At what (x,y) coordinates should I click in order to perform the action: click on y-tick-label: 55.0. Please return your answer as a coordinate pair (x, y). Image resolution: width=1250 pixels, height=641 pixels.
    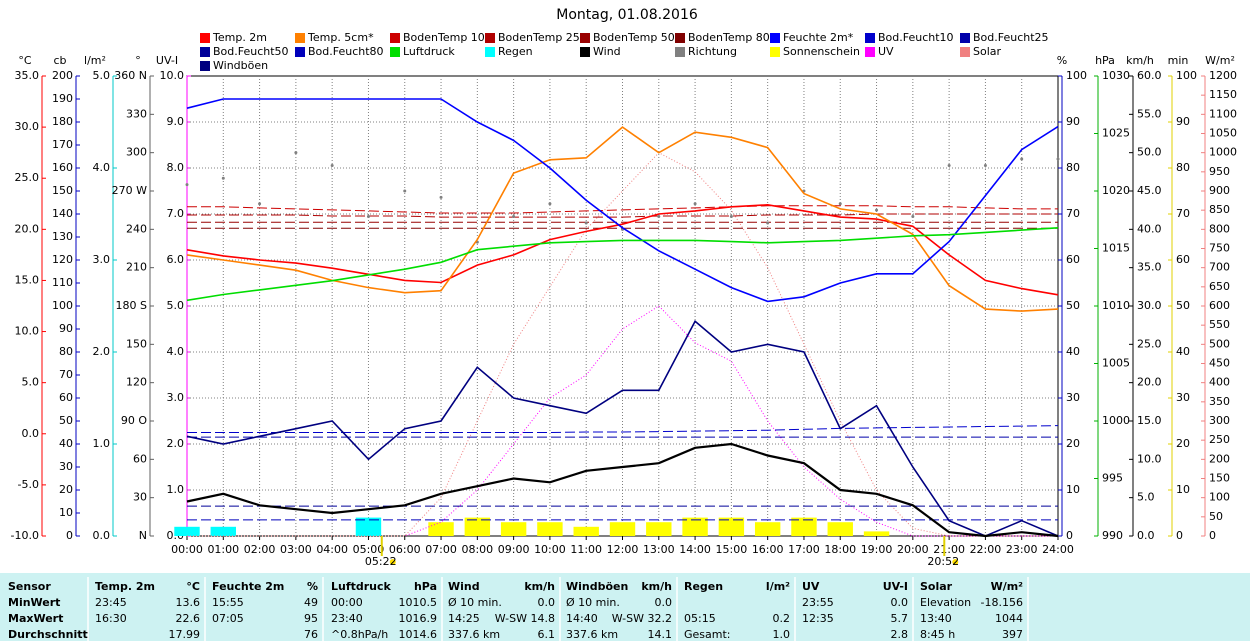
    Looking at the image, I should click on (1149, 113).